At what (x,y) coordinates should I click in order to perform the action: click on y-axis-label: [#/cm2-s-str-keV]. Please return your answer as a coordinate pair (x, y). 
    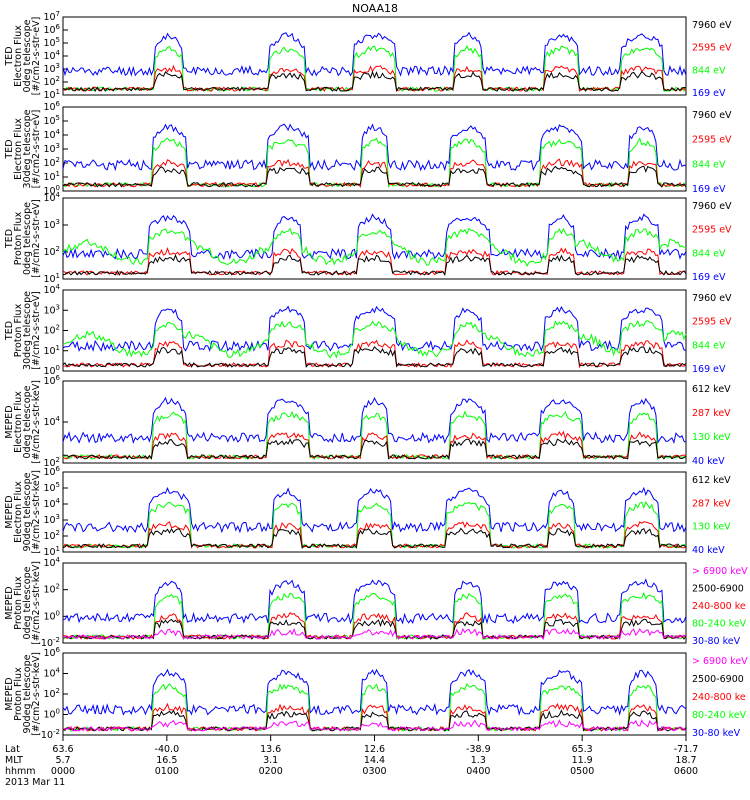
    Looking at the image, I should click on (36, 422).